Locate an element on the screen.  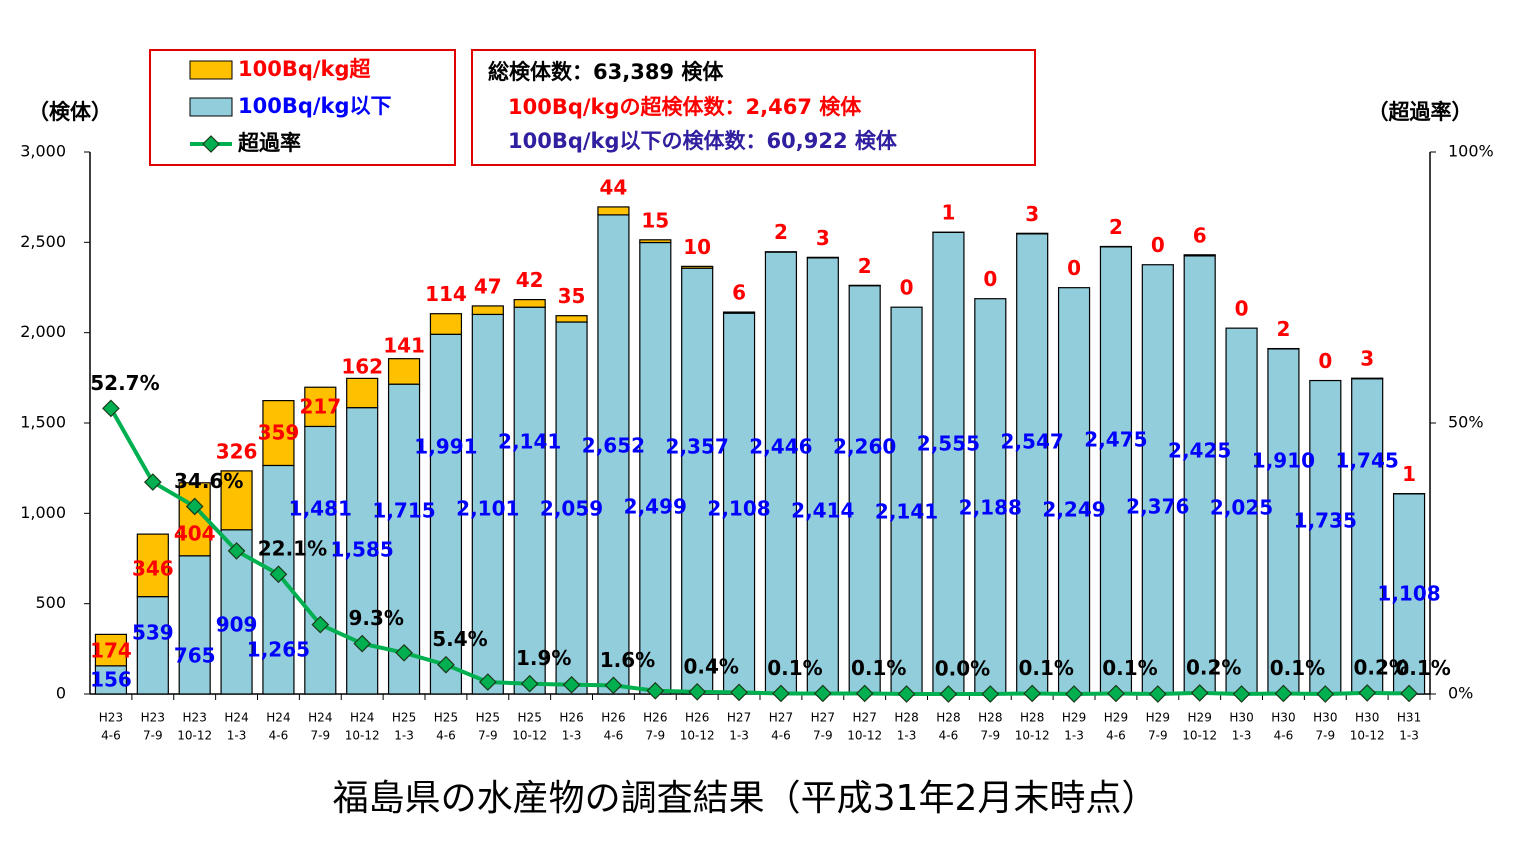
data-label: 22.1% is located at coordinates (292, 549).